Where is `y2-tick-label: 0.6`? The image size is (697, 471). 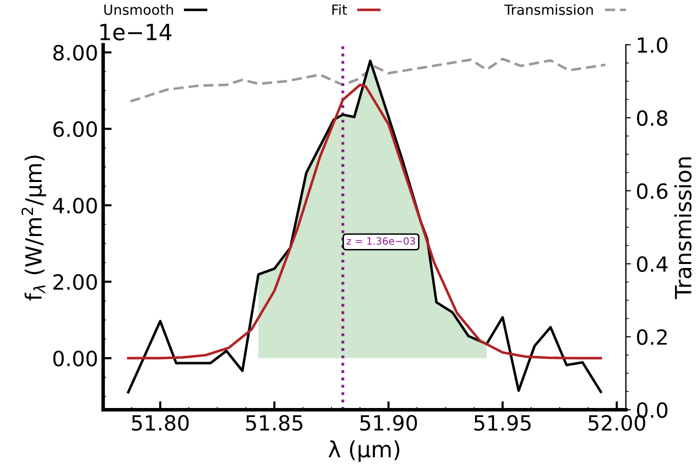 y2-tick-label: 0.6 is located at coordinates (652, 191).